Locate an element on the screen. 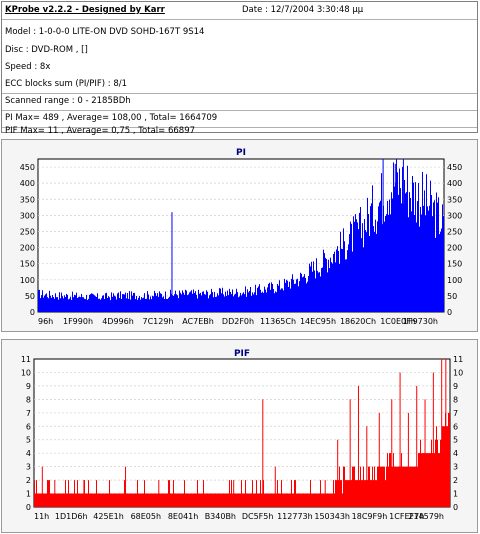 This screenshot has width=480, height=534. ecc-sum: ECC blocks sum (PI/PIF) : 8/1 is located at coordinates (66, 84).